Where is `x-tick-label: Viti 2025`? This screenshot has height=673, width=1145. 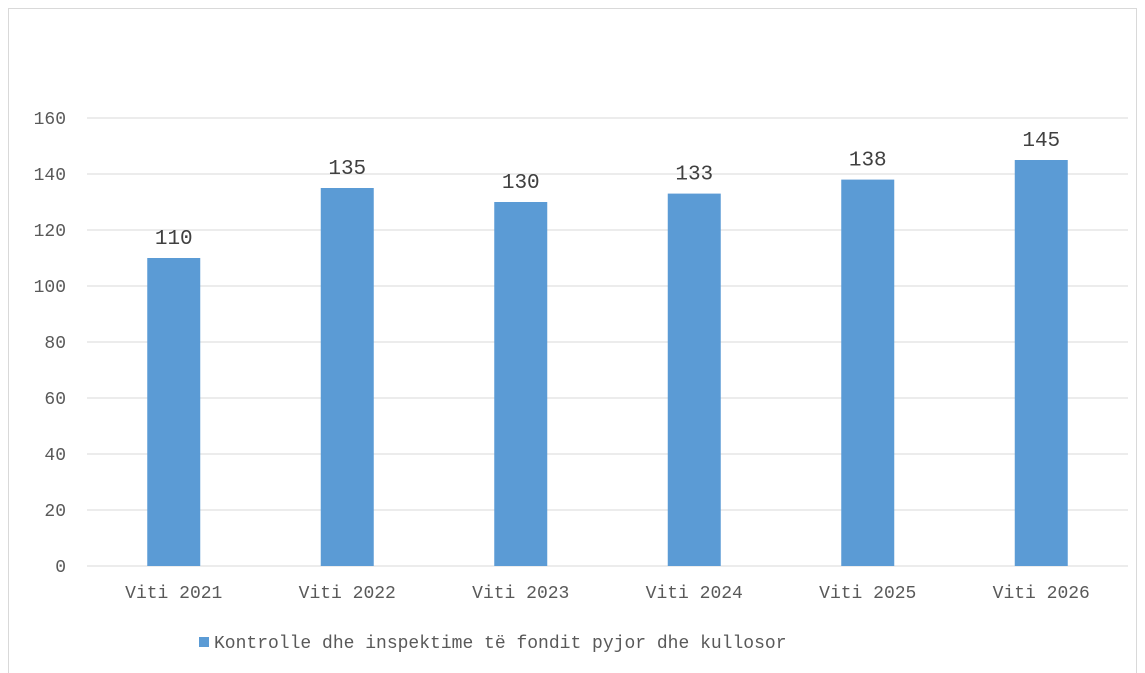
x-tick-label: Viti 2025 is located at coordinates (867, 594).